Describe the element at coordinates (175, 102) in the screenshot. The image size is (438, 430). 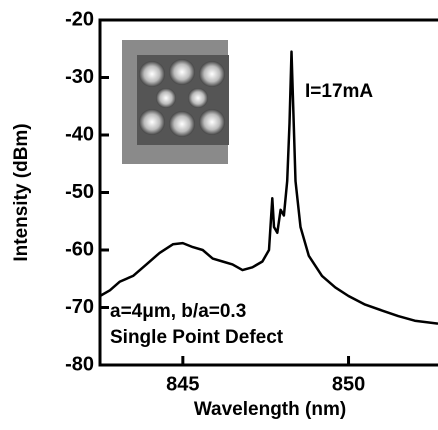
I see `inset-image` at that location.